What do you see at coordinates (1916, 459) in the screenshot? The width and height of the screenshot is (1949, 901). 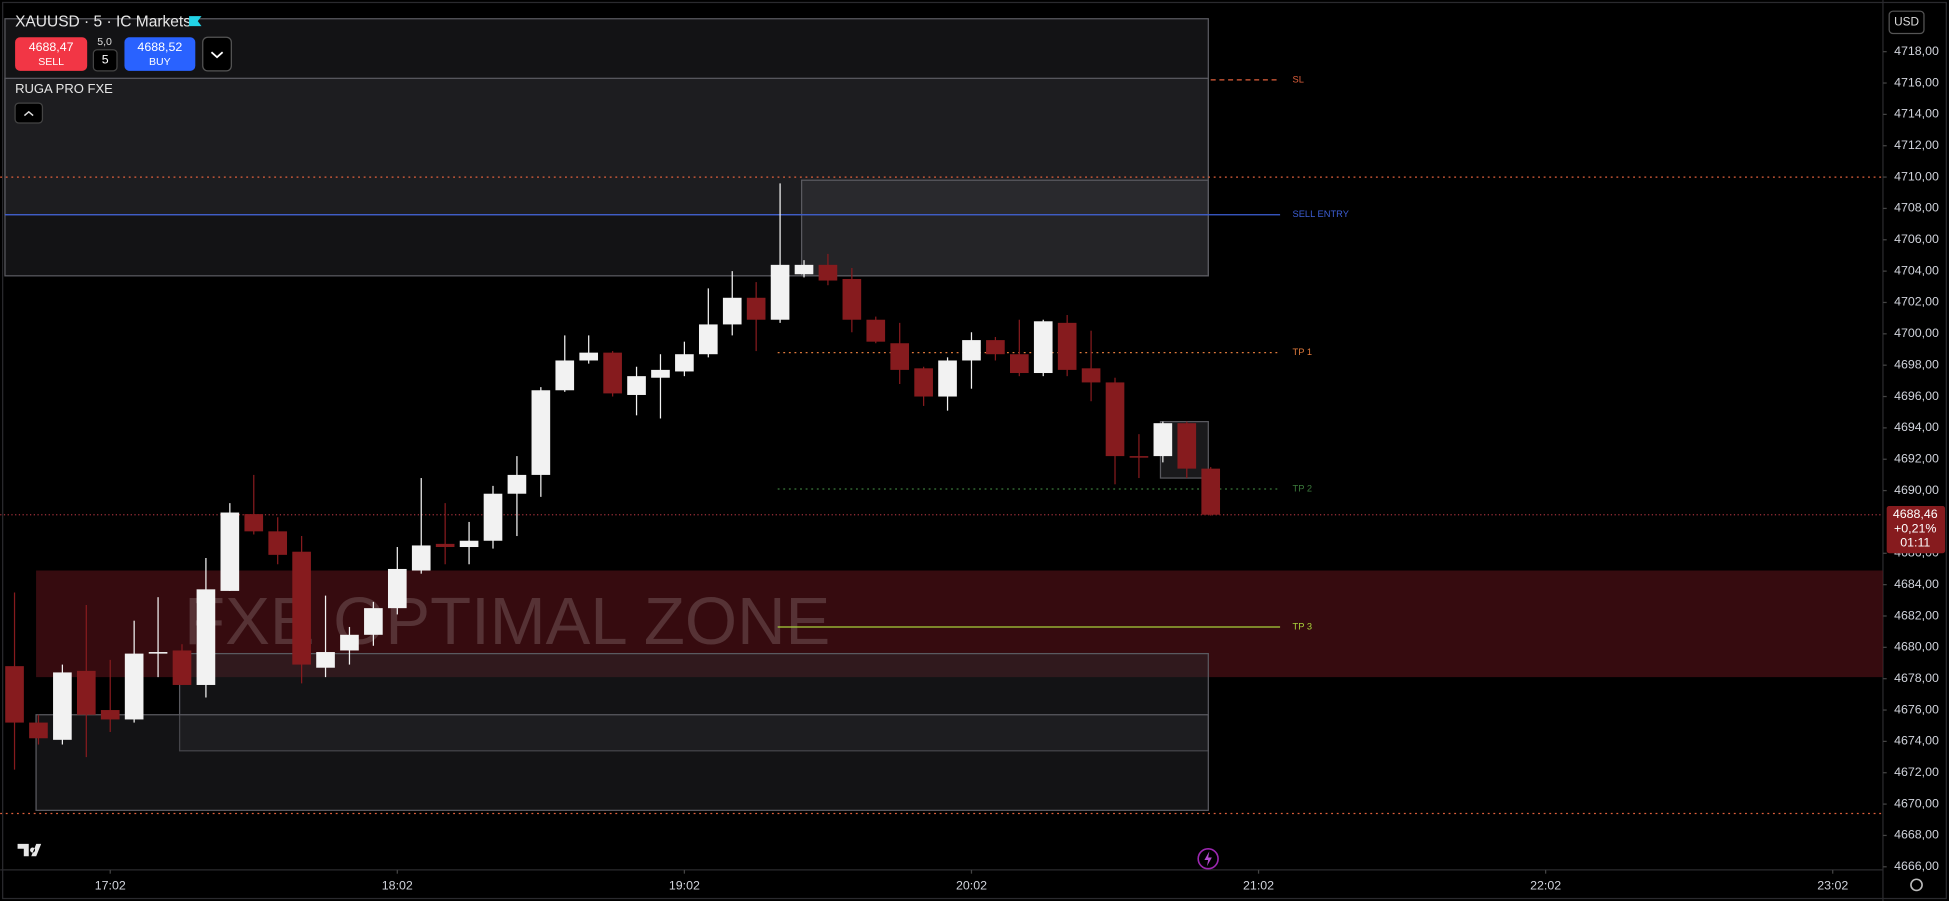 I see `y-tick-label: 4692,00` at bounding box center [1916, 459].